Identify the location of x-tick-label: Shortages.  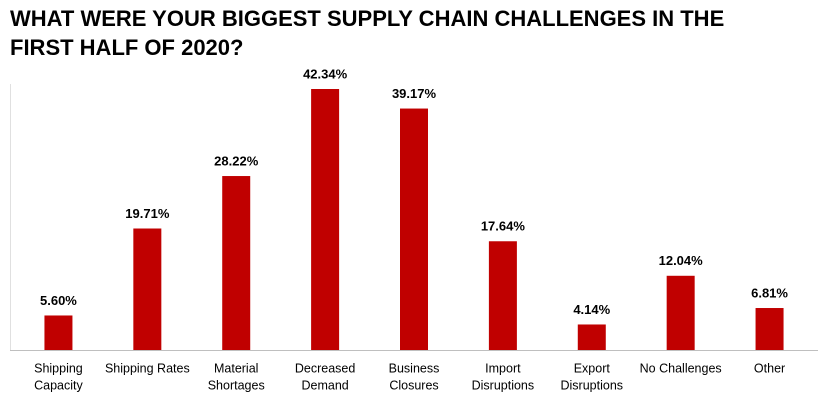
(236, 385).